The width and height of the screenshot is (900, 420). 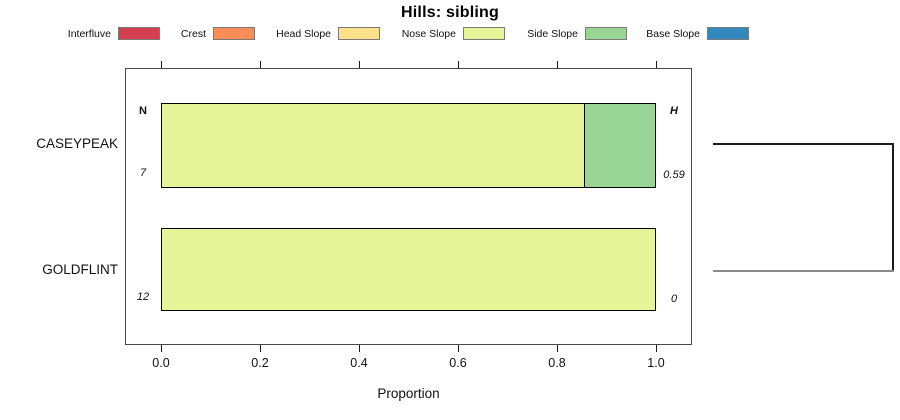 What do you see at coordinates (803, 144) in the screenshot?
I see `dendrogram-branch-top` at bounding box center [803, 144].